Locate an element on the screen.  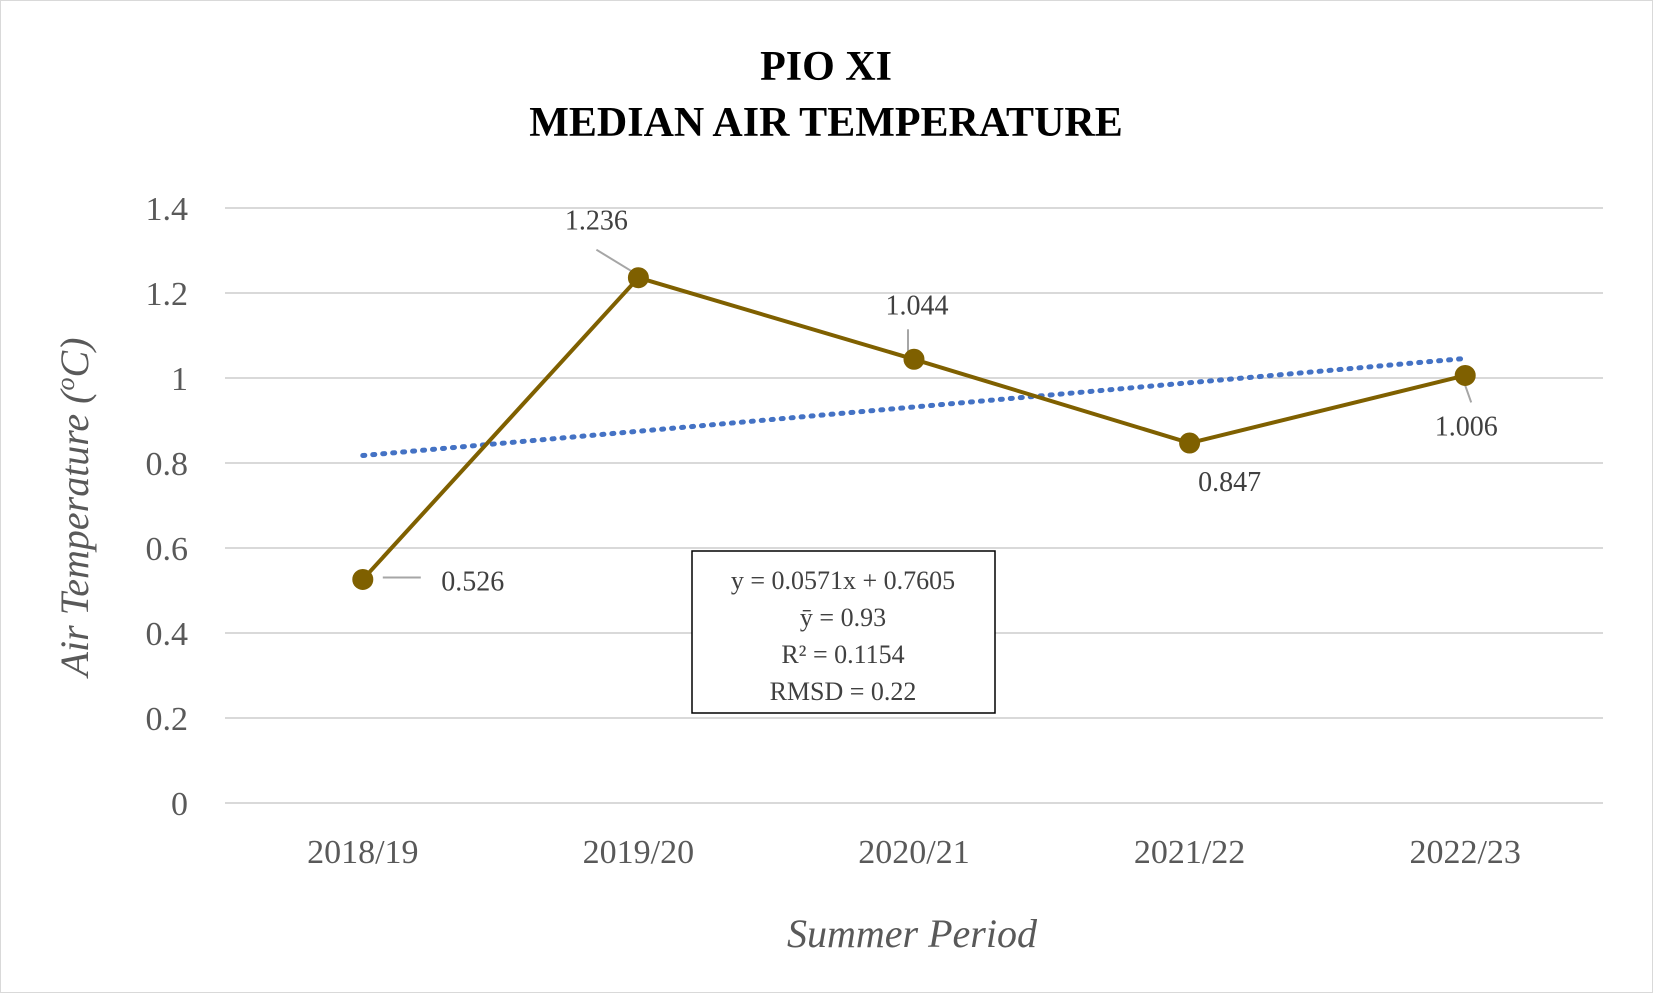
data-label: 0.526 is located at coordinates (472, 581).